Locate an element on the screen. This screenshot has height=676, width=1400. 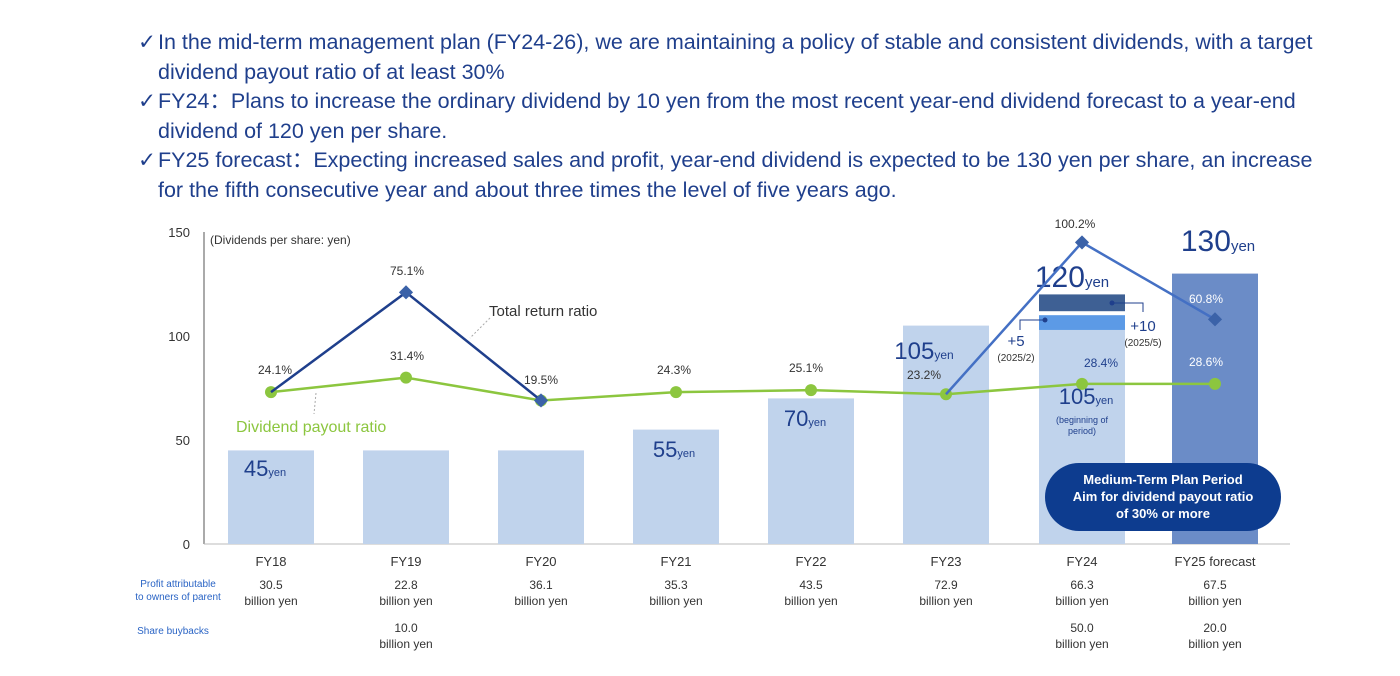
profit-value: 35.3 is located at coordinates (676, 585).